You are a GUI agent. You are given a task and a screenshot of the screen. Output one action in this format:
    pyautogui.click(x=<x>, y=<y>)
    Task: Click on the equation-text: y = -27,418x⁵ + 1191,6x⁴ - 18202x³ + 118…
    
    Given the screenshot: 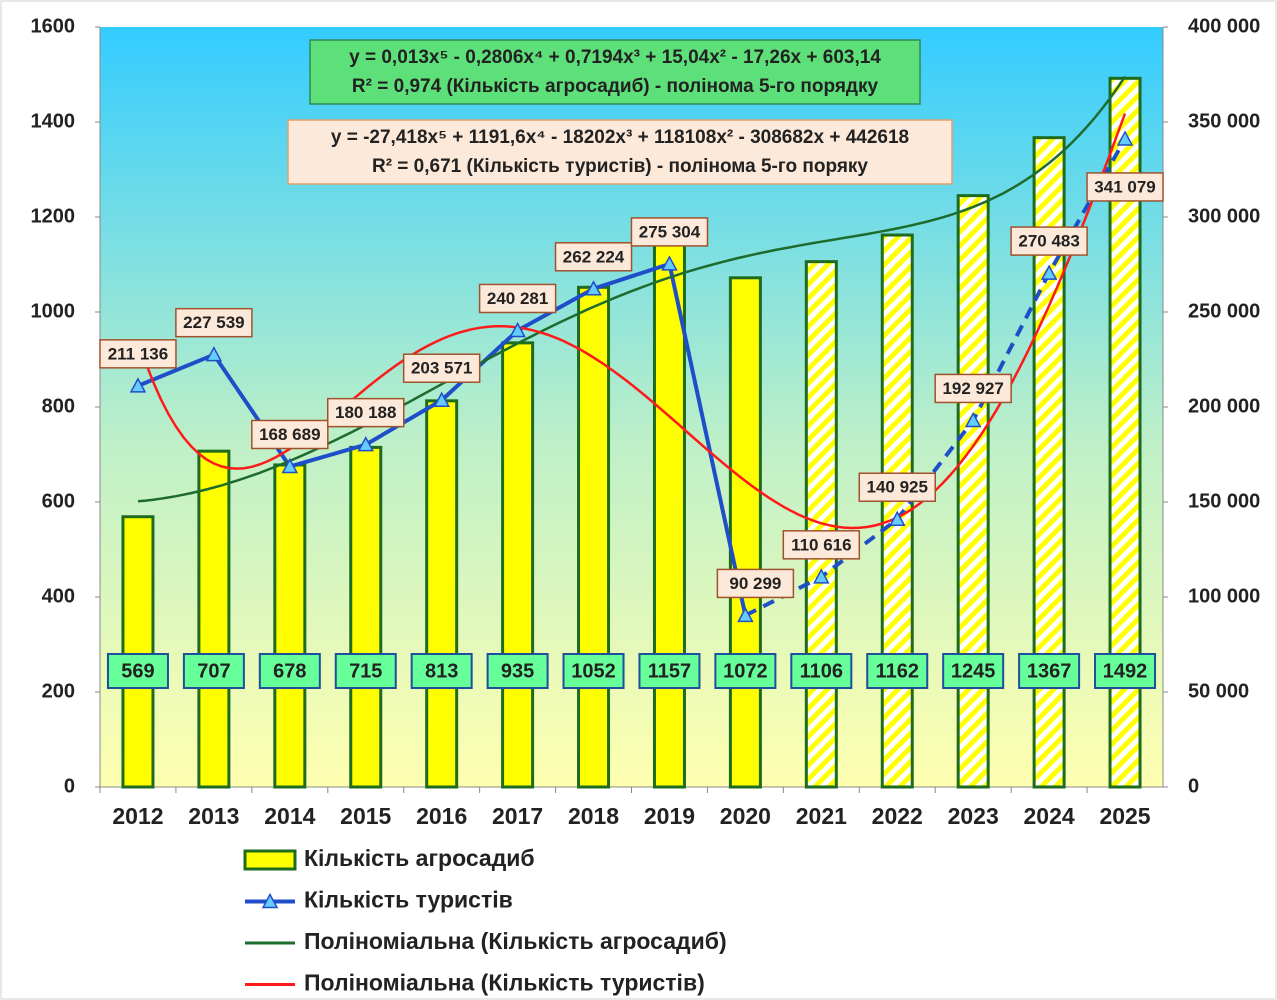 What is the action you would take?
    pyautogui.click(x=620, y=137)
    